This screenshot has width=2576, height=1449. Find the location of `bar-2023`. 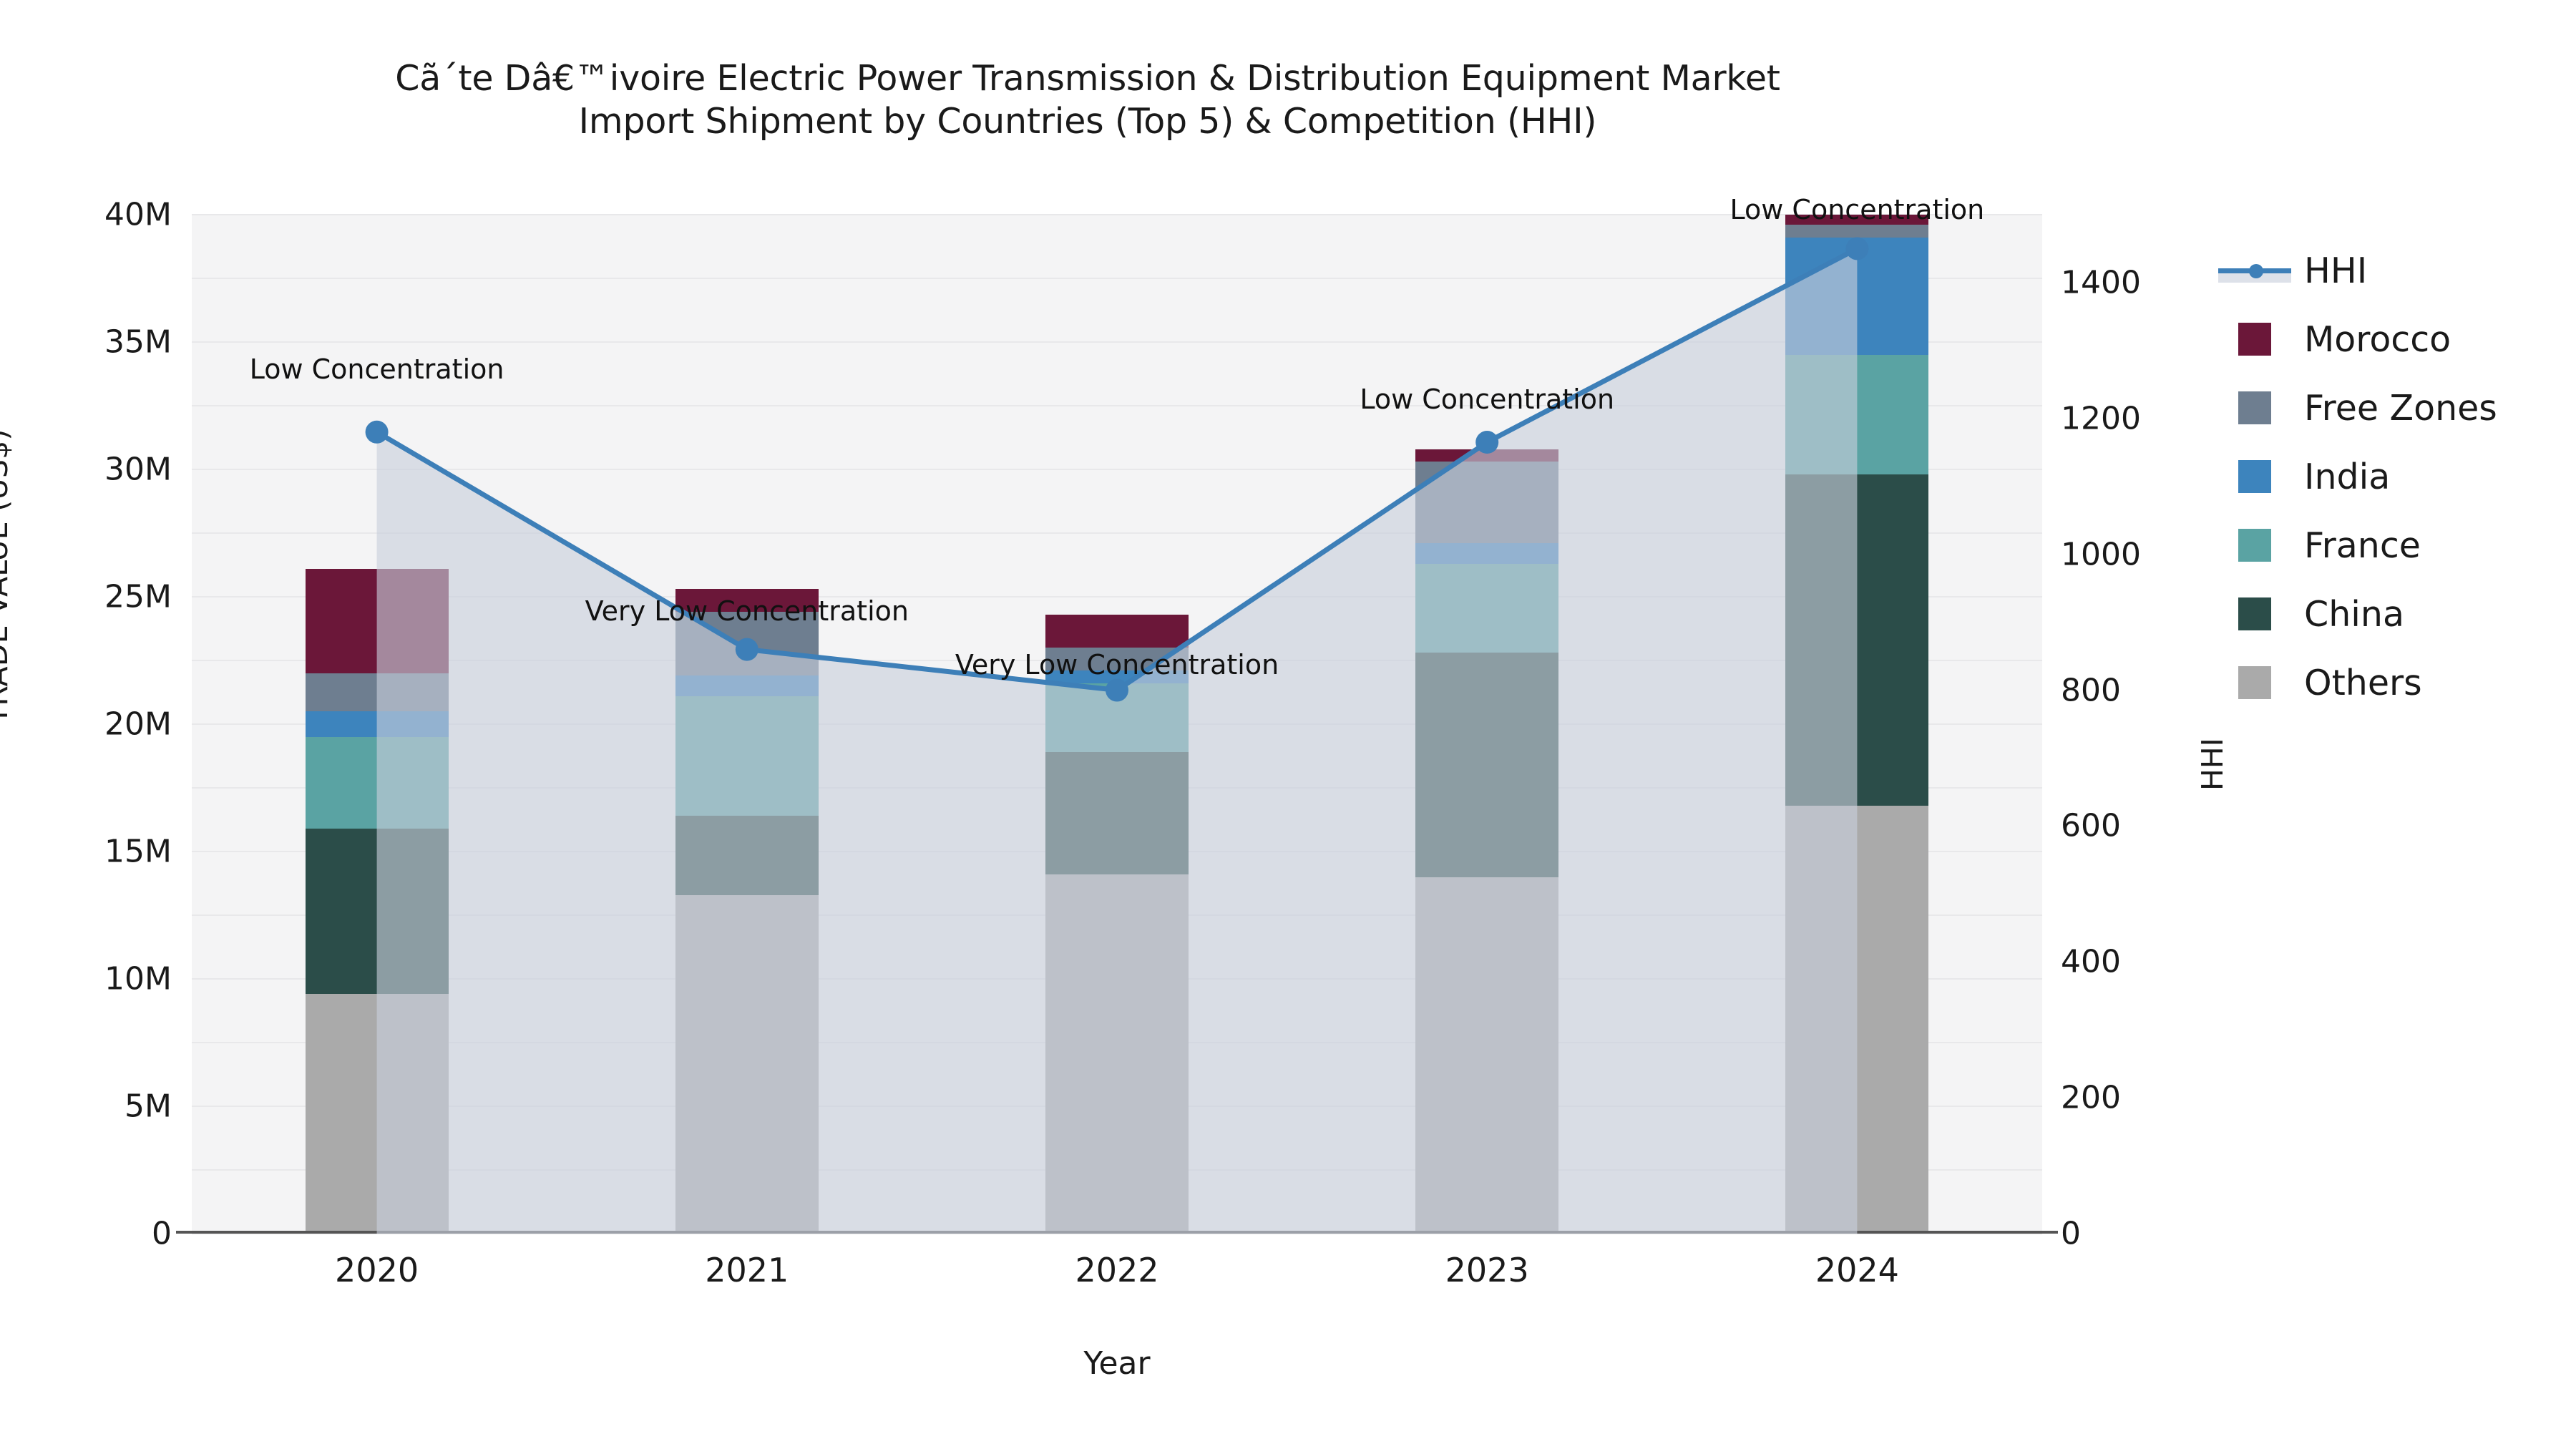

bar-2023 is located at coordinates (1487, 820).